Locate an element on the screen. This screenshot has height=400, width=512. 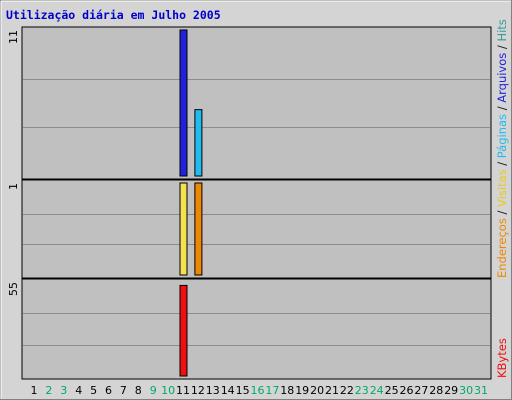
x-tick-label: 7 is located at coordinates (123, 390).